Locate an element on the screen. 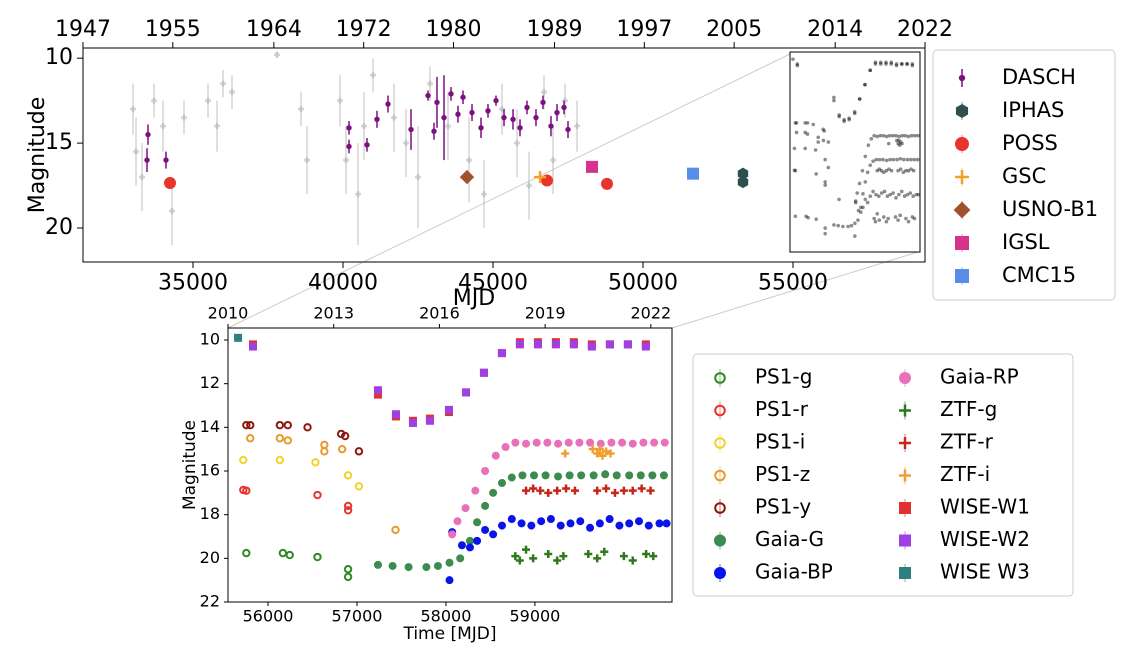 This screenshot has width=1136, height=654. legend-label: CMC15 is located at coordinates (1039, 275).